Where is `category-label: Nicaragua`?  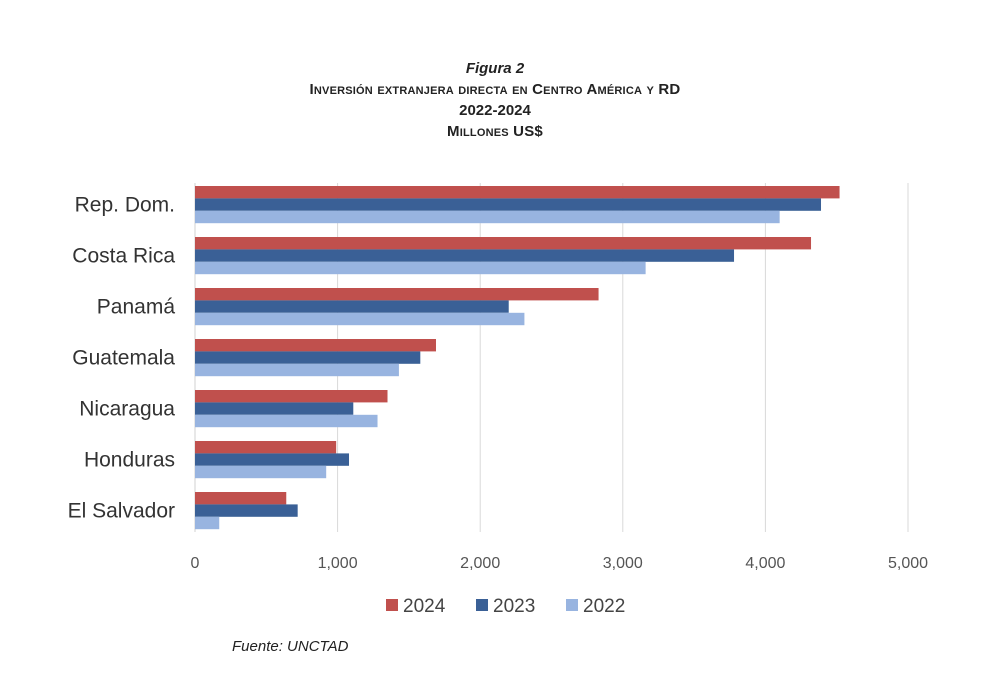
category-label: Nicaragua is located at coordinates (127, 409).